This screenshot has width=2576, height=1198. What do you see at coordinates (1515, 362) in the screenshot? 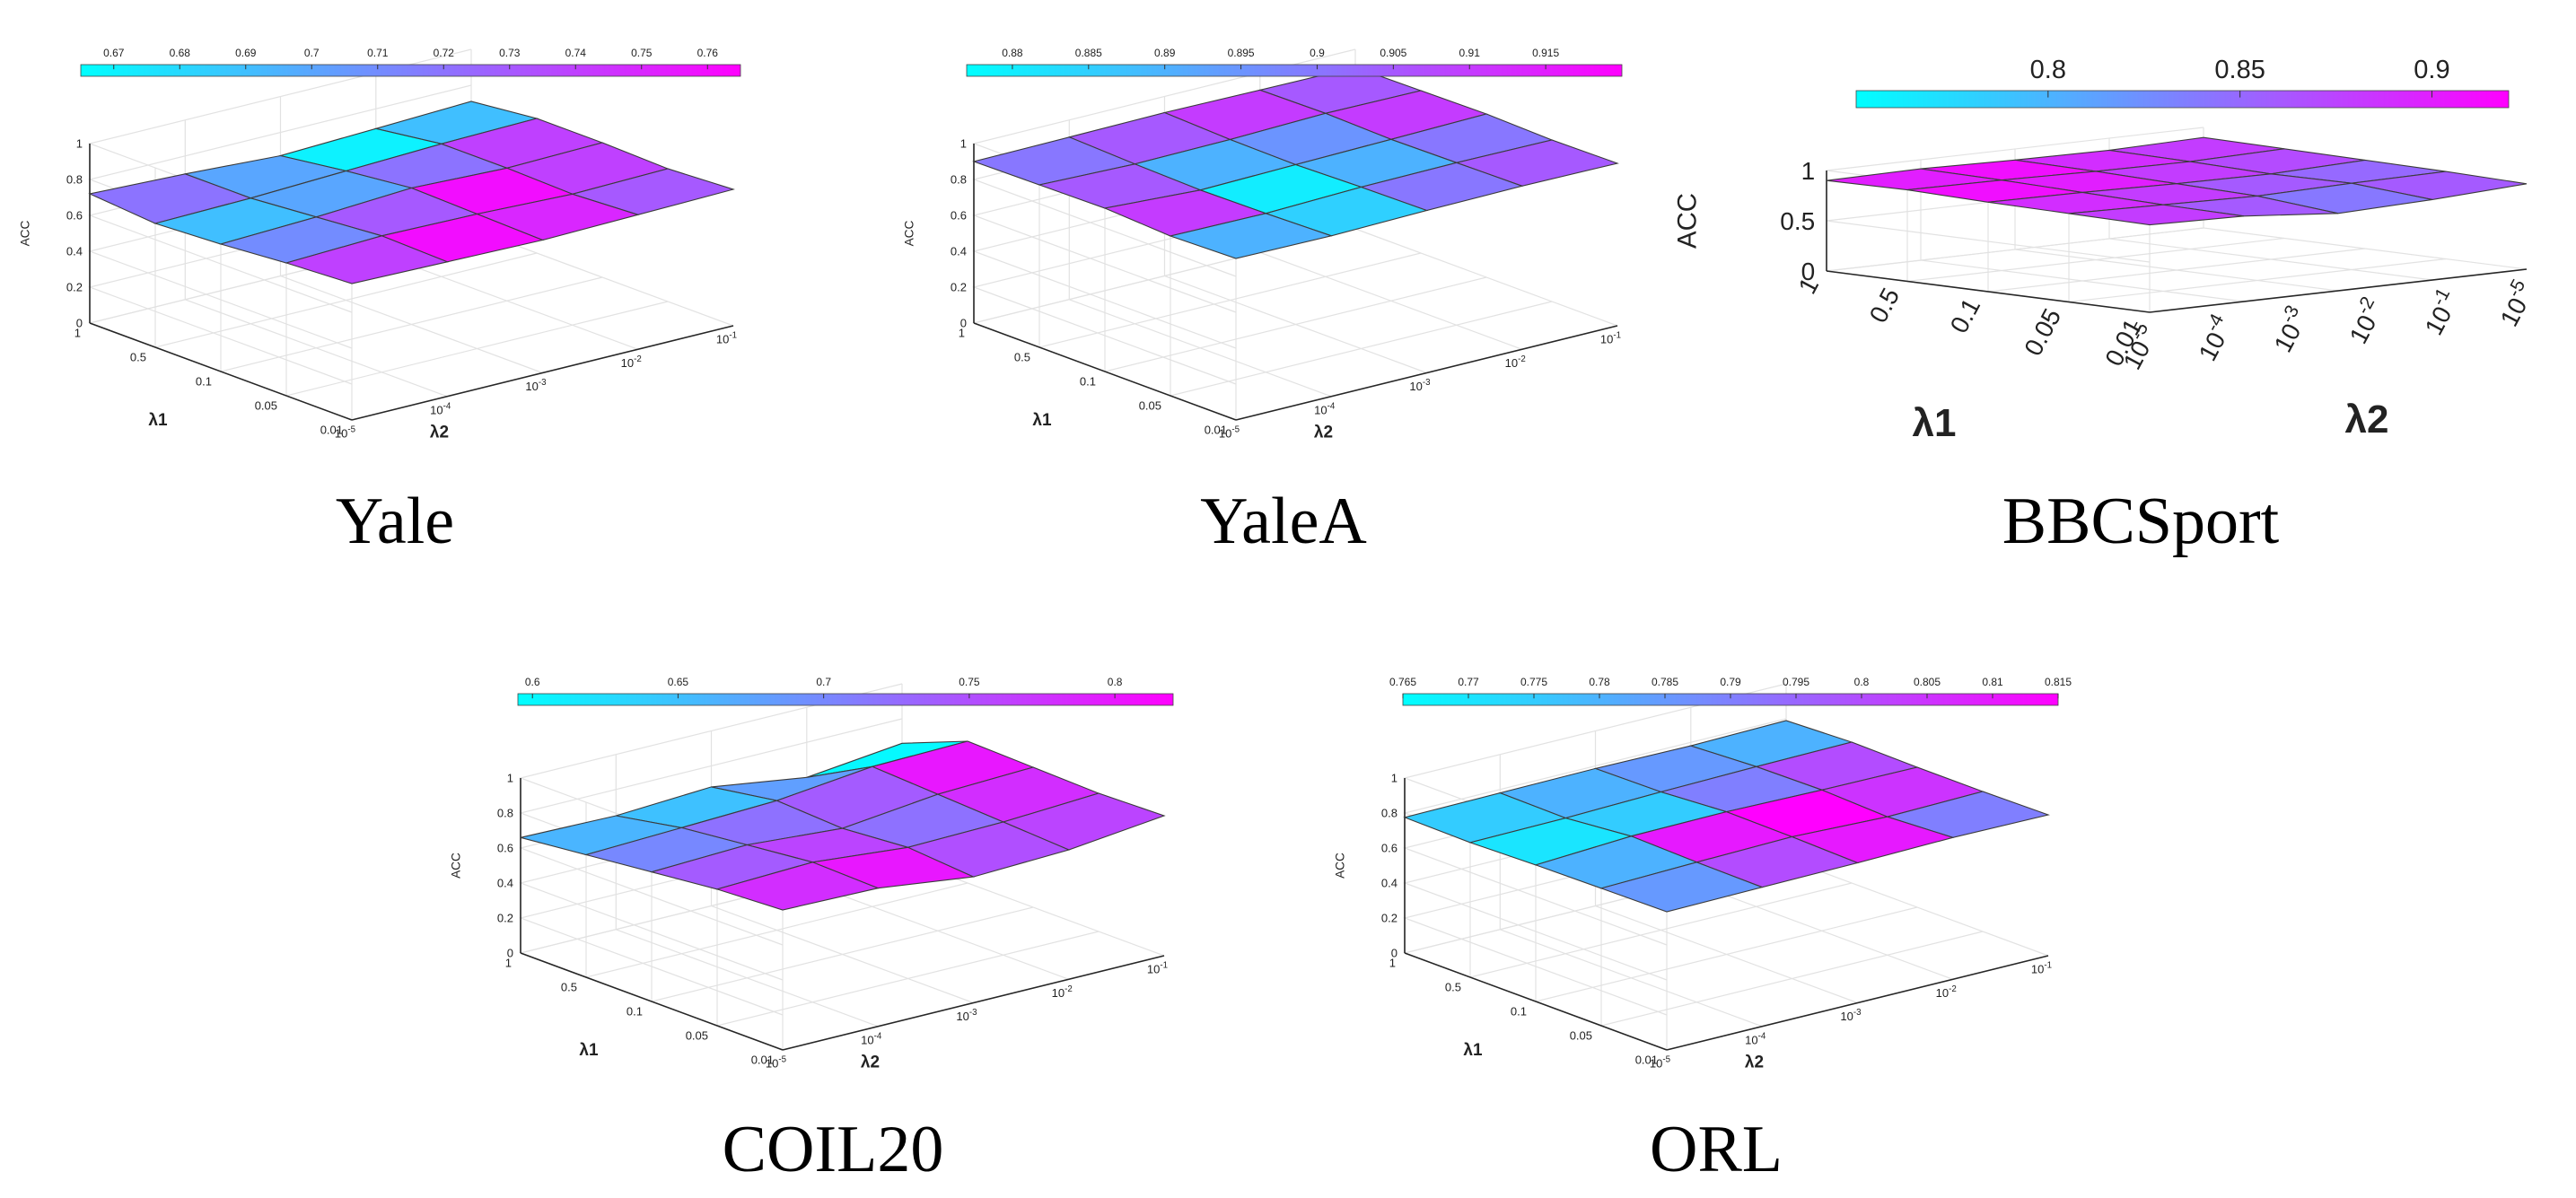
I see `yalea-y-tick: 10⁻²` at bounding box center [1515, 362].